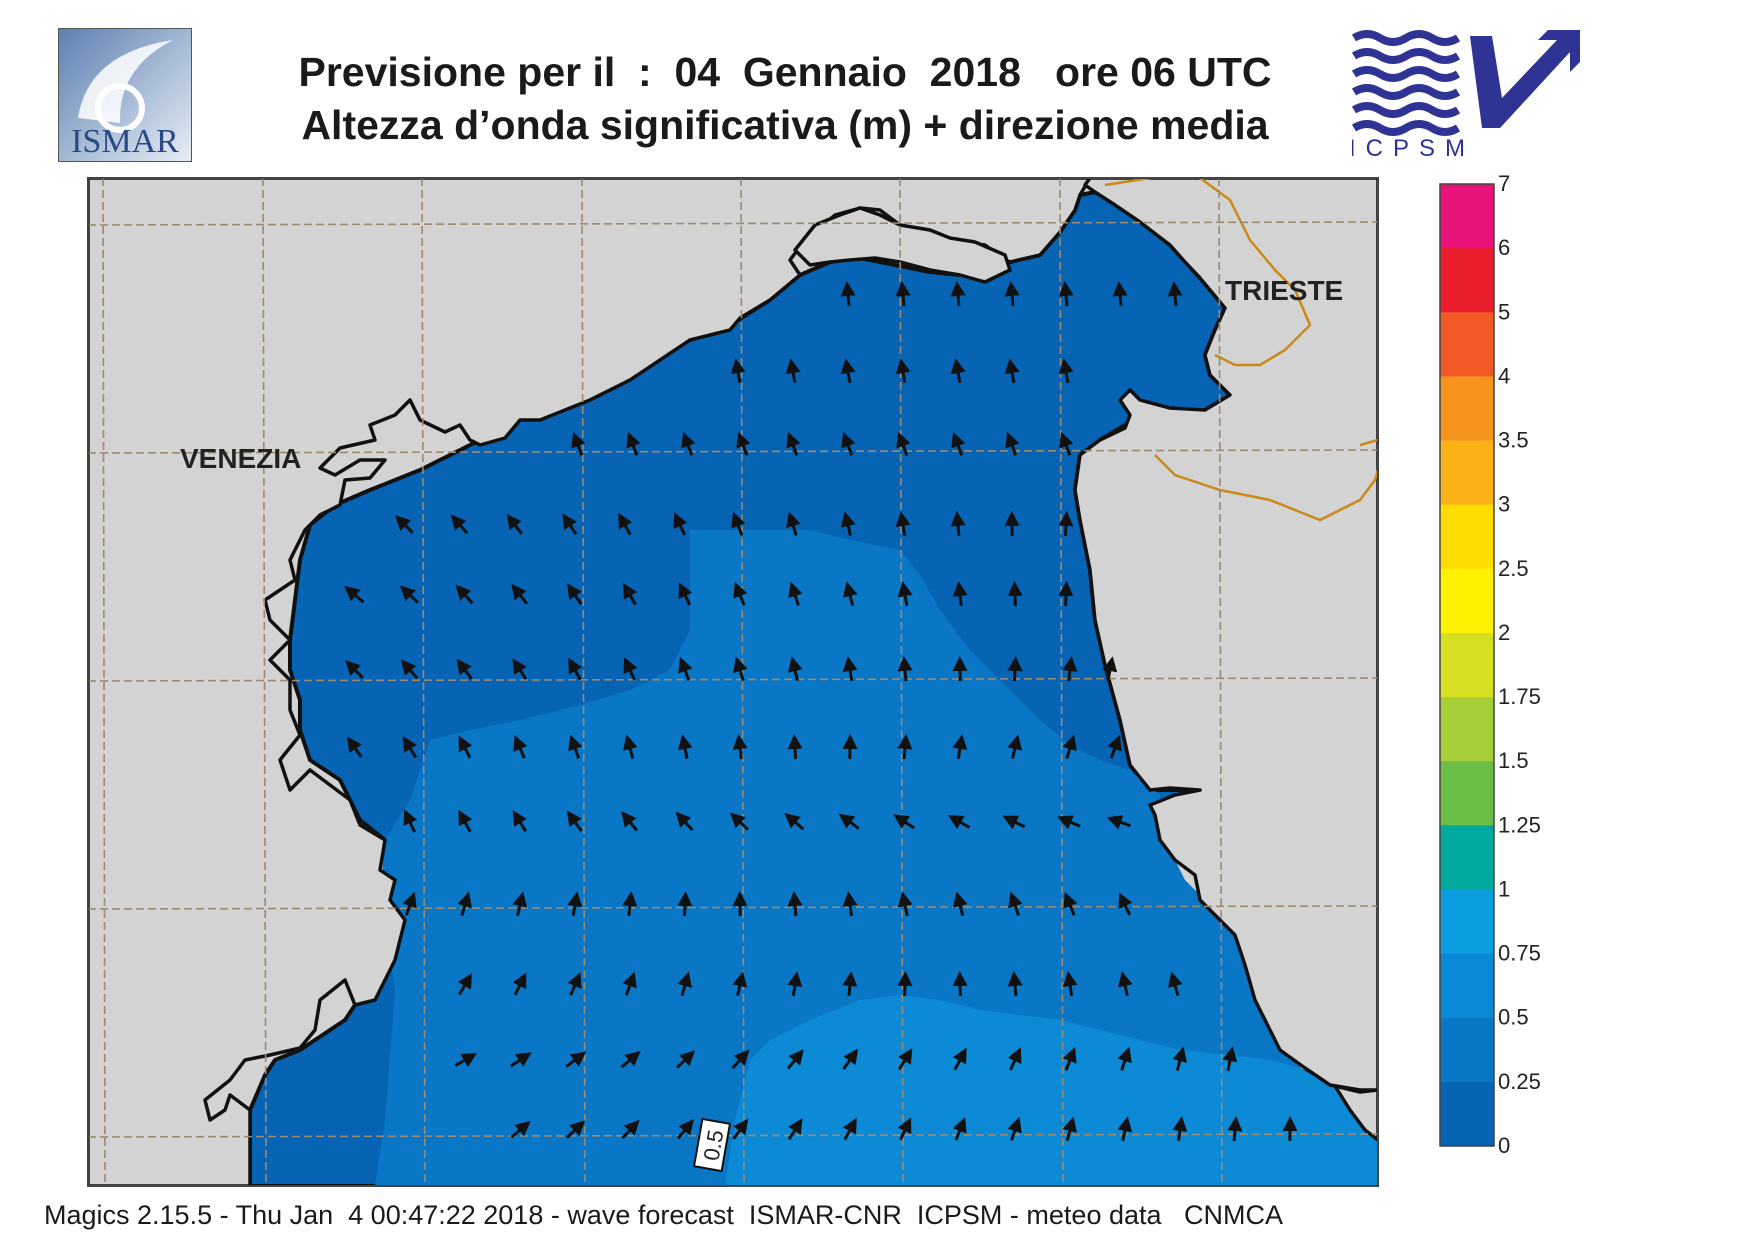 The image size is (1755, 1242). Describe the element at coordinates (1504, 375) in the screenshot. I see `legend-tick-label: 4` at that location.